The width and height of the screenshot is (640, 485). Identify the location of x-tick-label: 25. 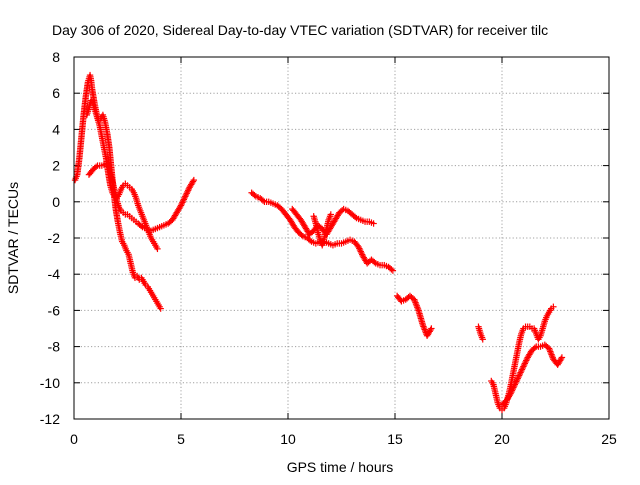
(609, 439).